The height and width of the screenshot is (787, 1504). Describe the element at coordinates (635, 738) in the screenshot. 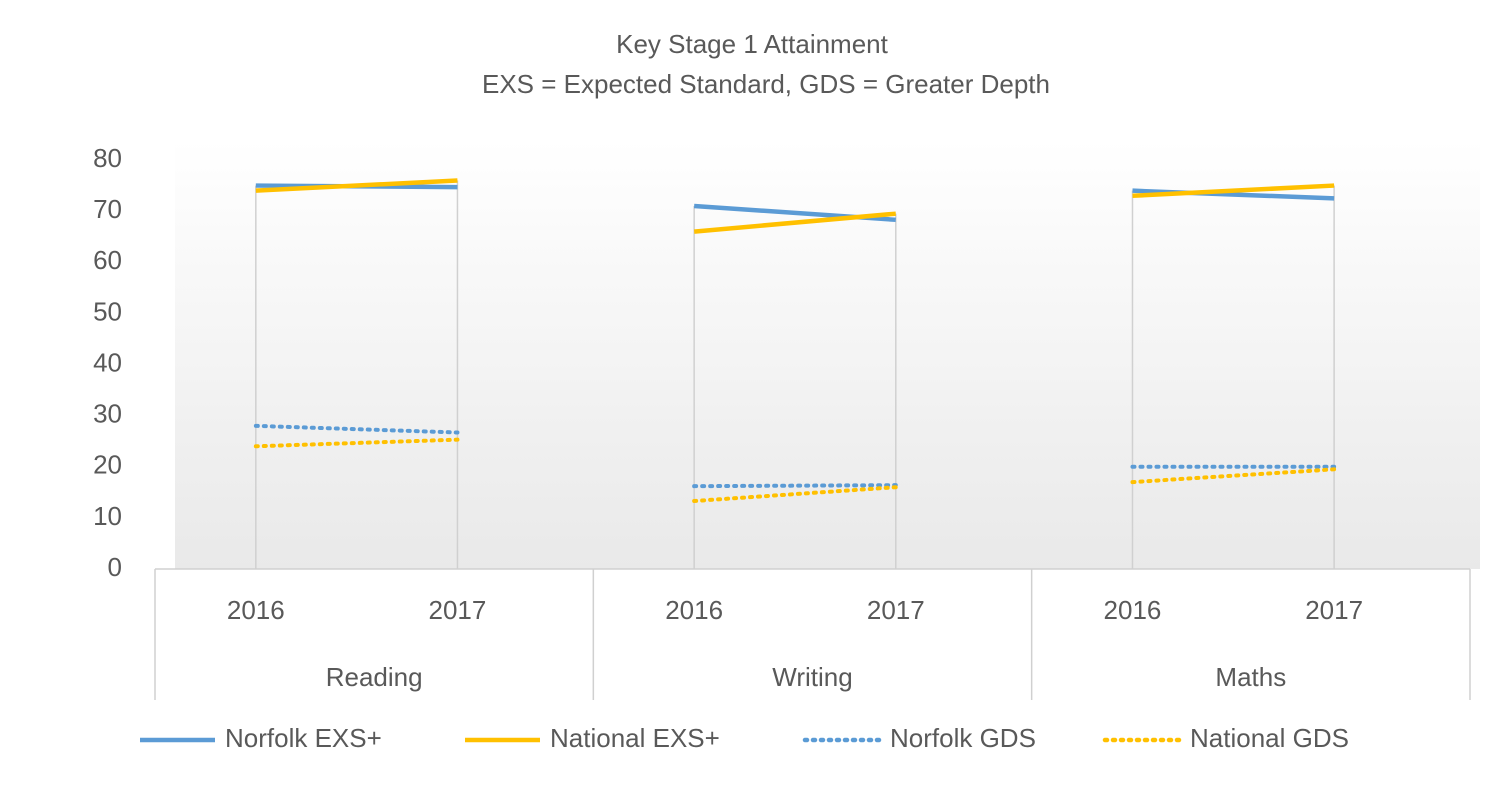

I see `legend-label: National EXS+` at that location.